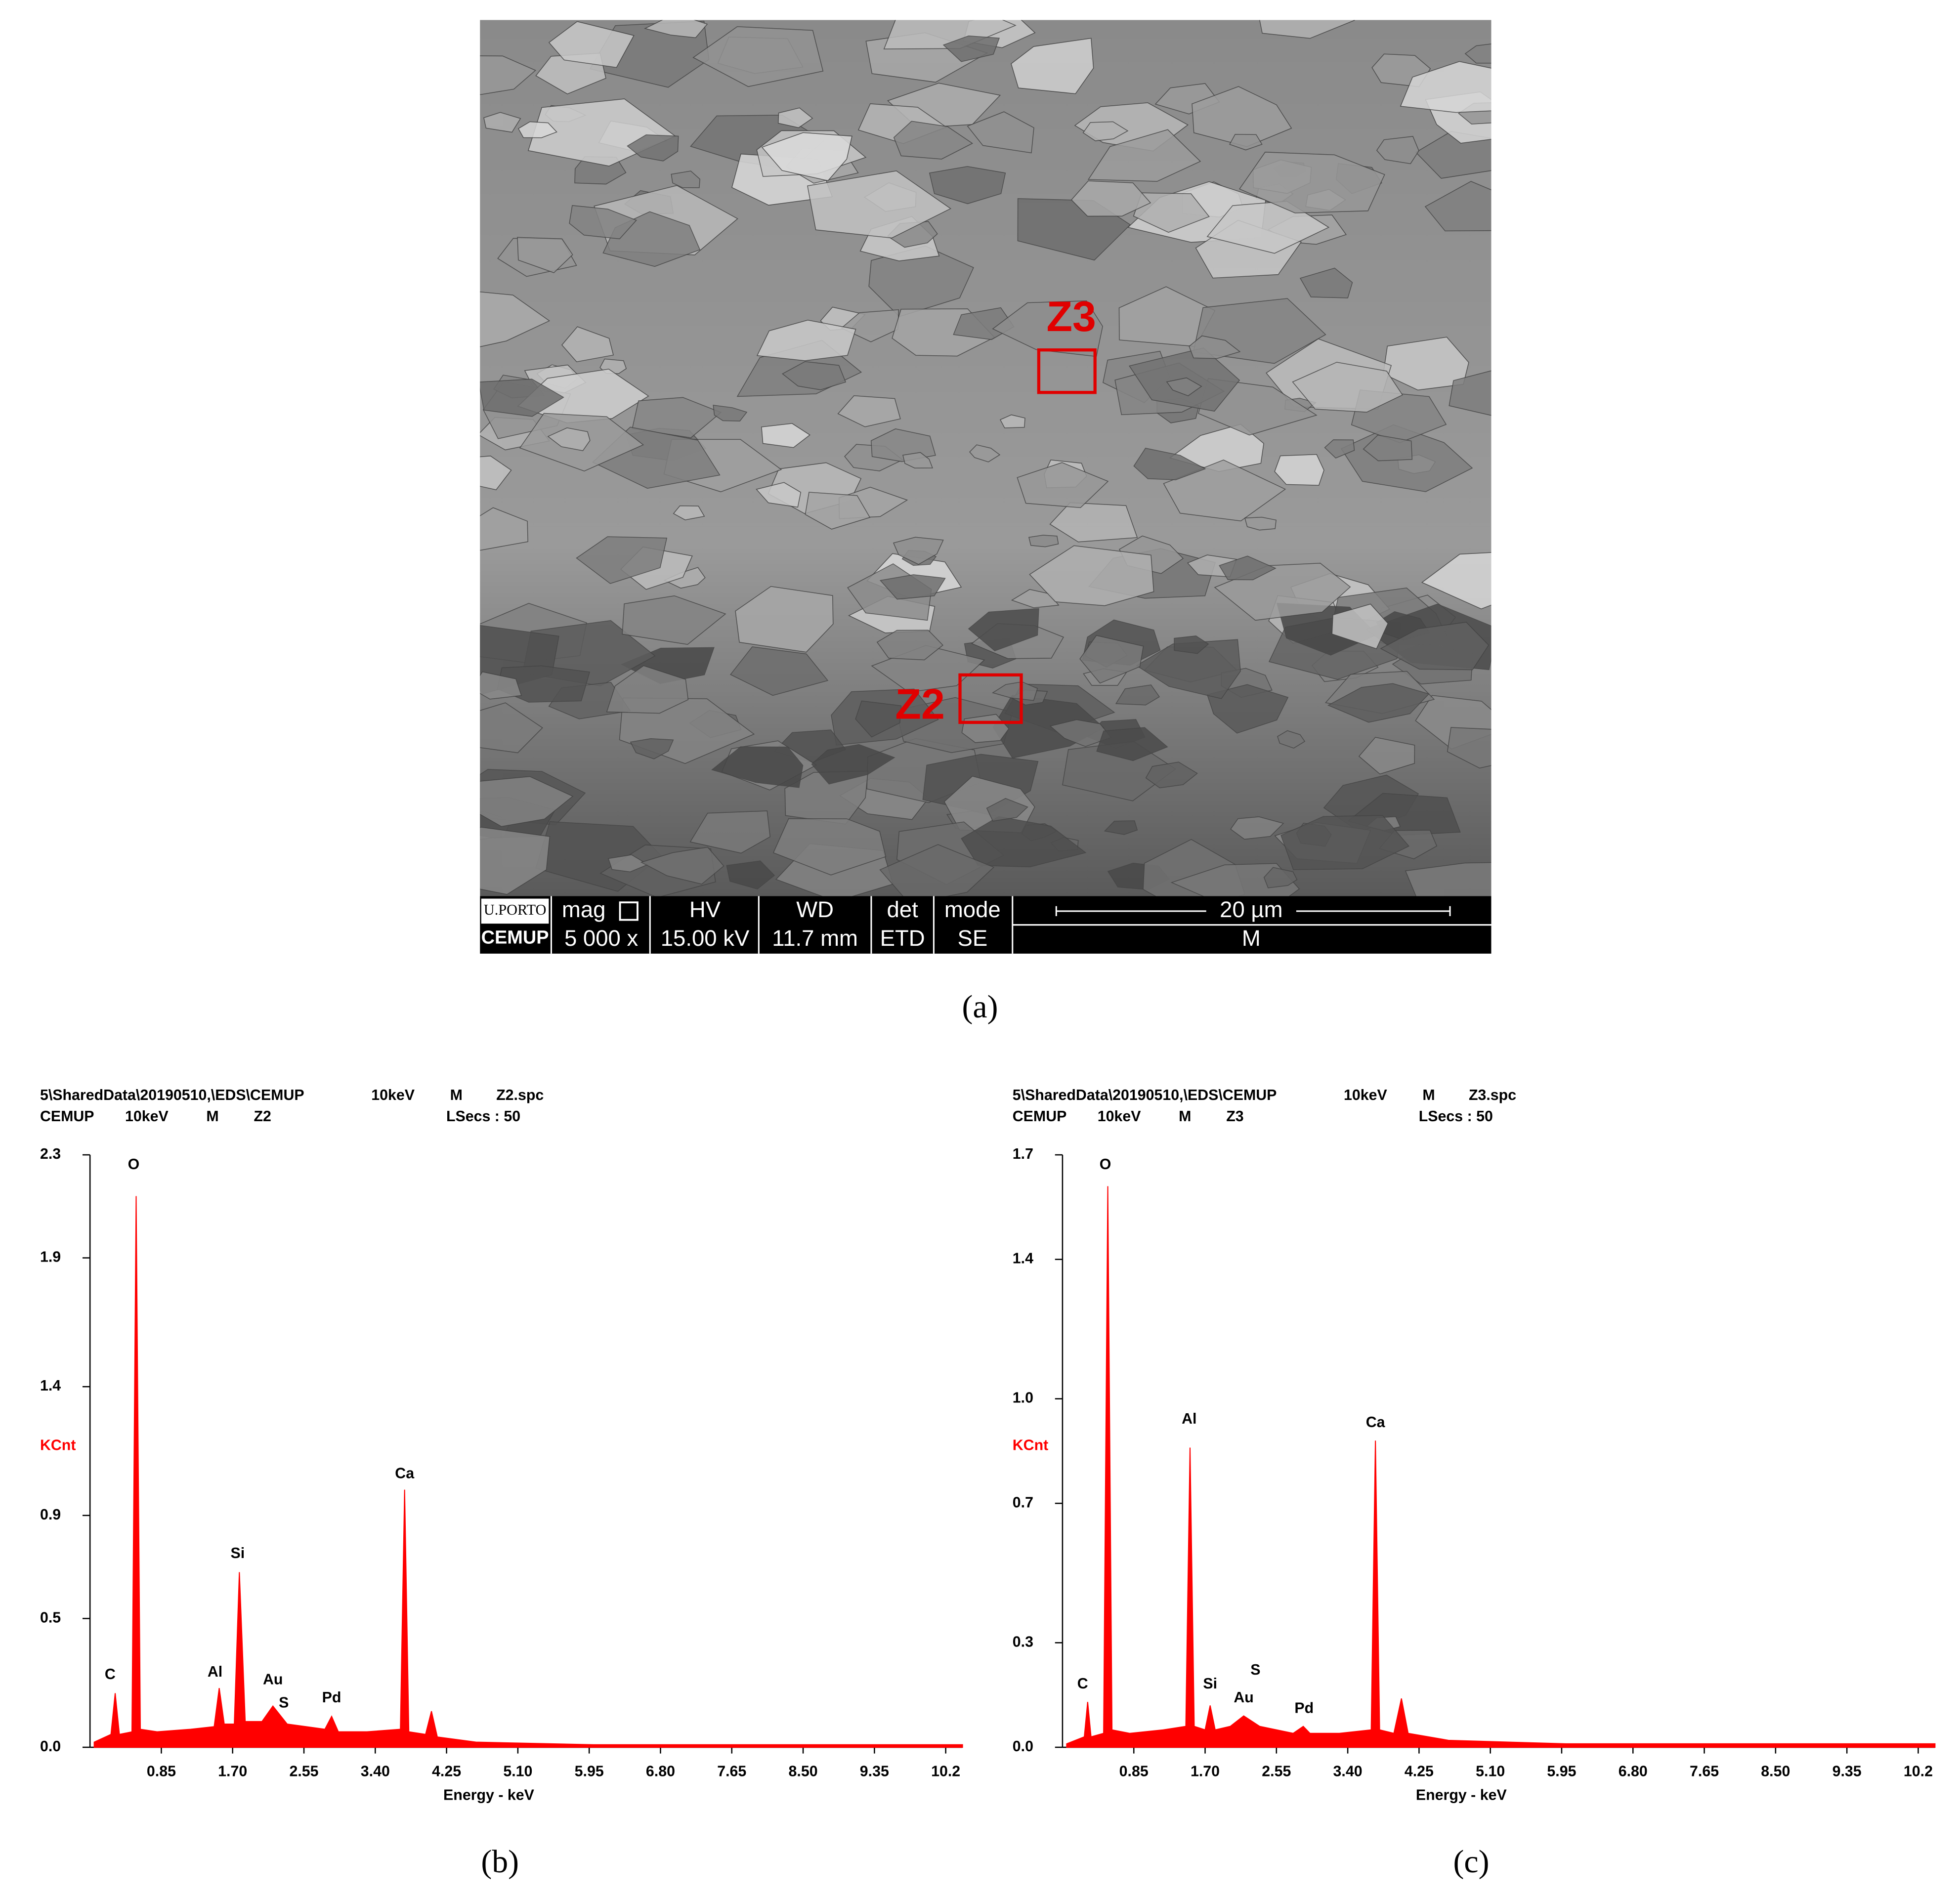 The width and height of the screenshot is (1960, 1898). Describe the element at coordinates (51, 1257) in the screenshot. I see `y-tick-label: 1.9` at that location.